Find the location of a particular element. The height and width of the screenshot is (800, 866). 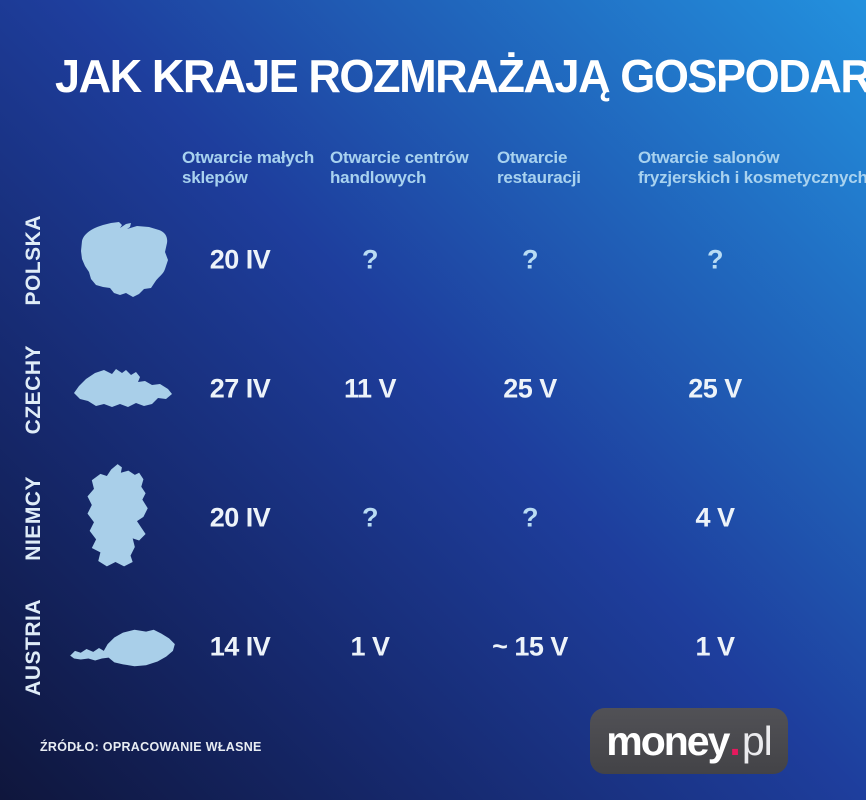

column-header-shopping-centers: Otwarcie centrów handlowych is located at coordinates (399, 168).